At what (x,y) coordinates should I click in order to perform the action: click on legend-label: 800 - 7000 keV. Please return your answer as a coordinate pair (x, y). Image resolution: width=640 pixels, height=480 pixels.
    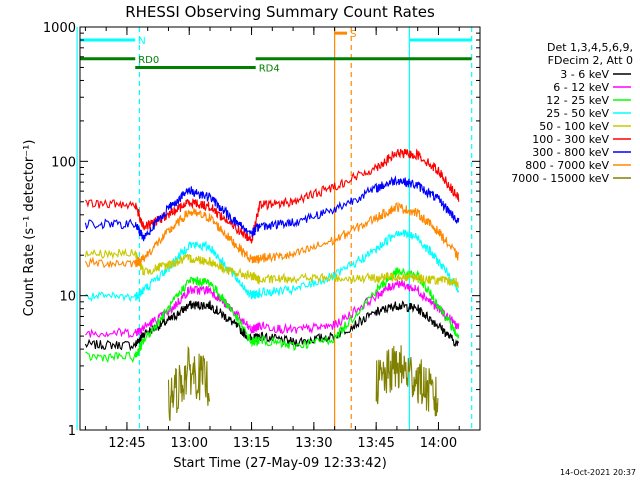
    Looking at the image, I should click on (567, 165).